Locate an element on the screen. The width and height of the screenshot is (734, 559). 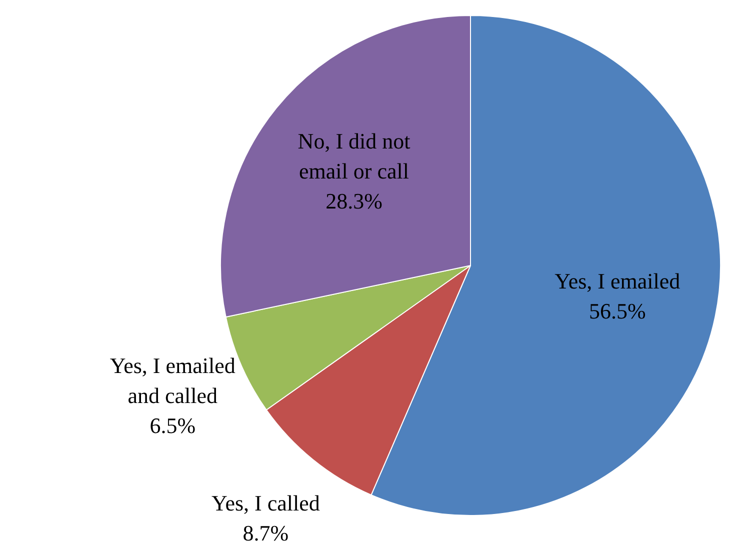
data-label: 8.7% is located at coordinates (265, 533).